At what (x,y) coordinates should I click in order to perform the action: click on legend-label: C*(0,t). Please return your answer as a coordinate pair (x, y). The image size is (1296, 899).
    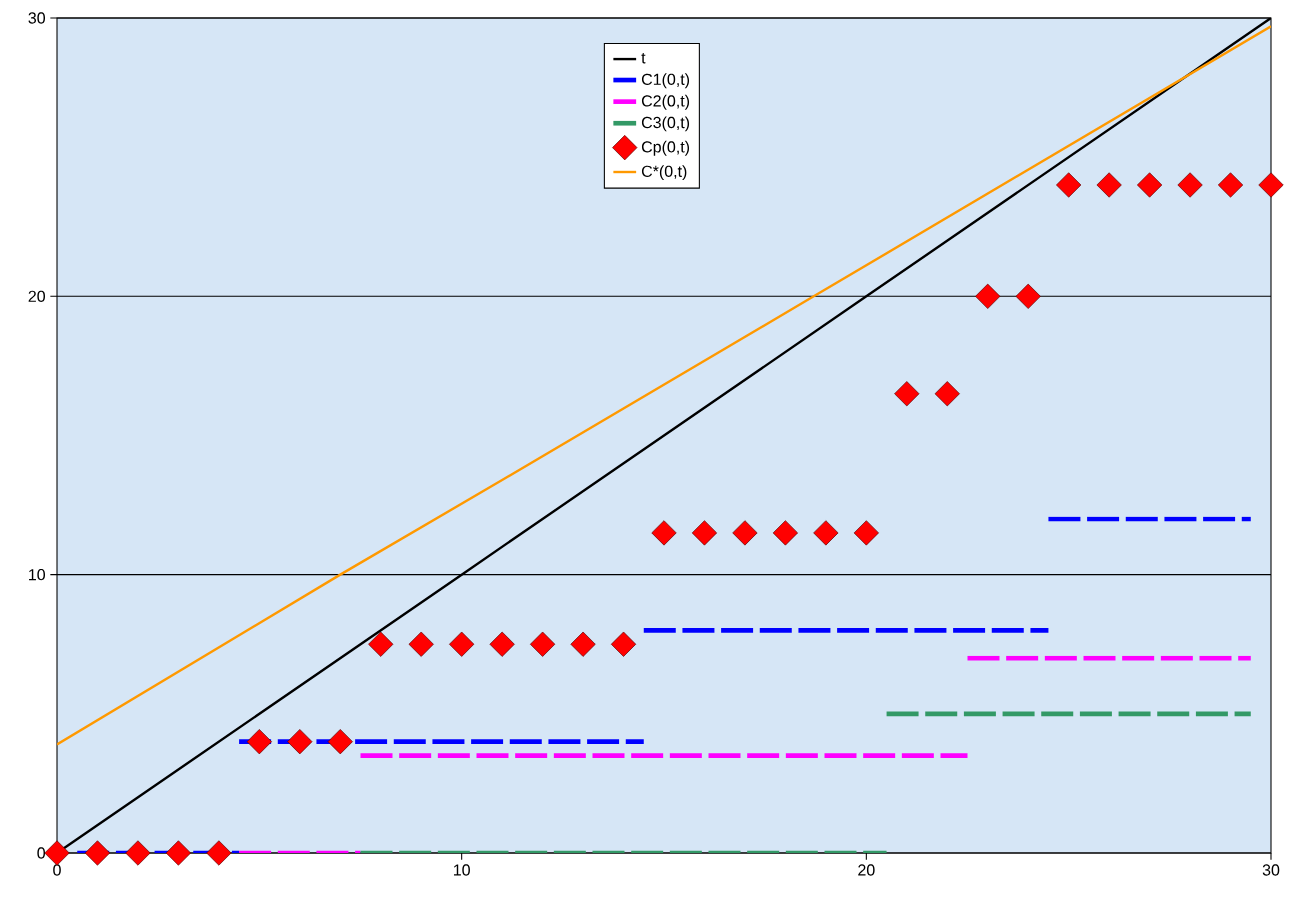
    Looking at the image, I should click on (664, 173).